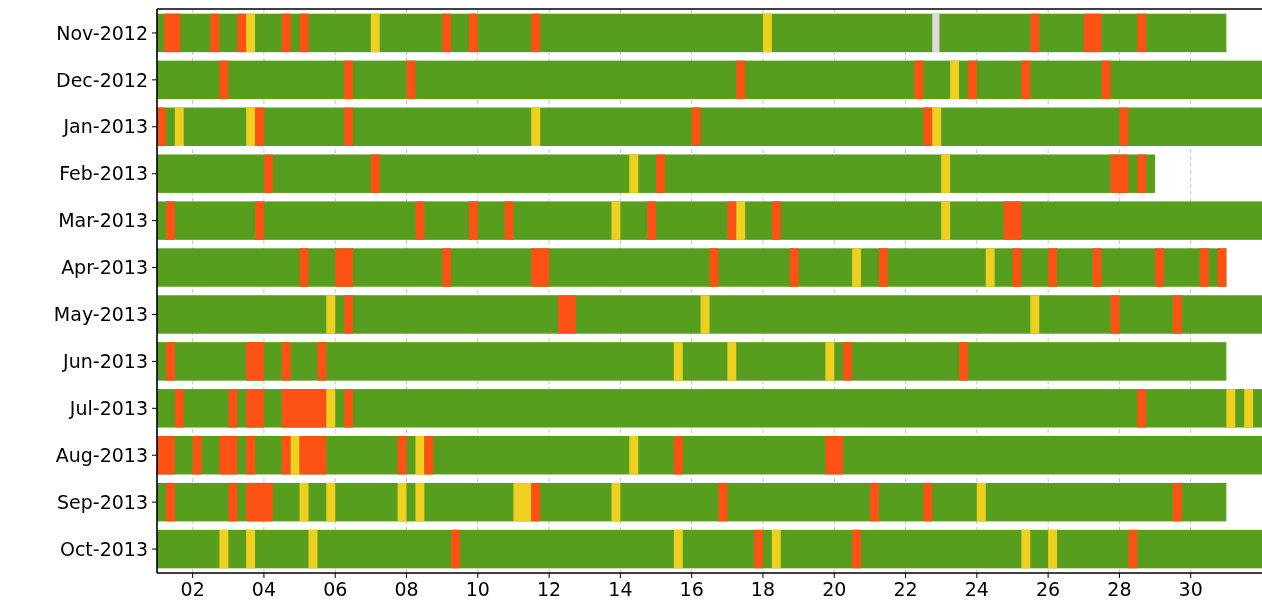  Describe the element at coordinates (335, 589) in the screenshot. I see `x-tick-label: 06` at that location.